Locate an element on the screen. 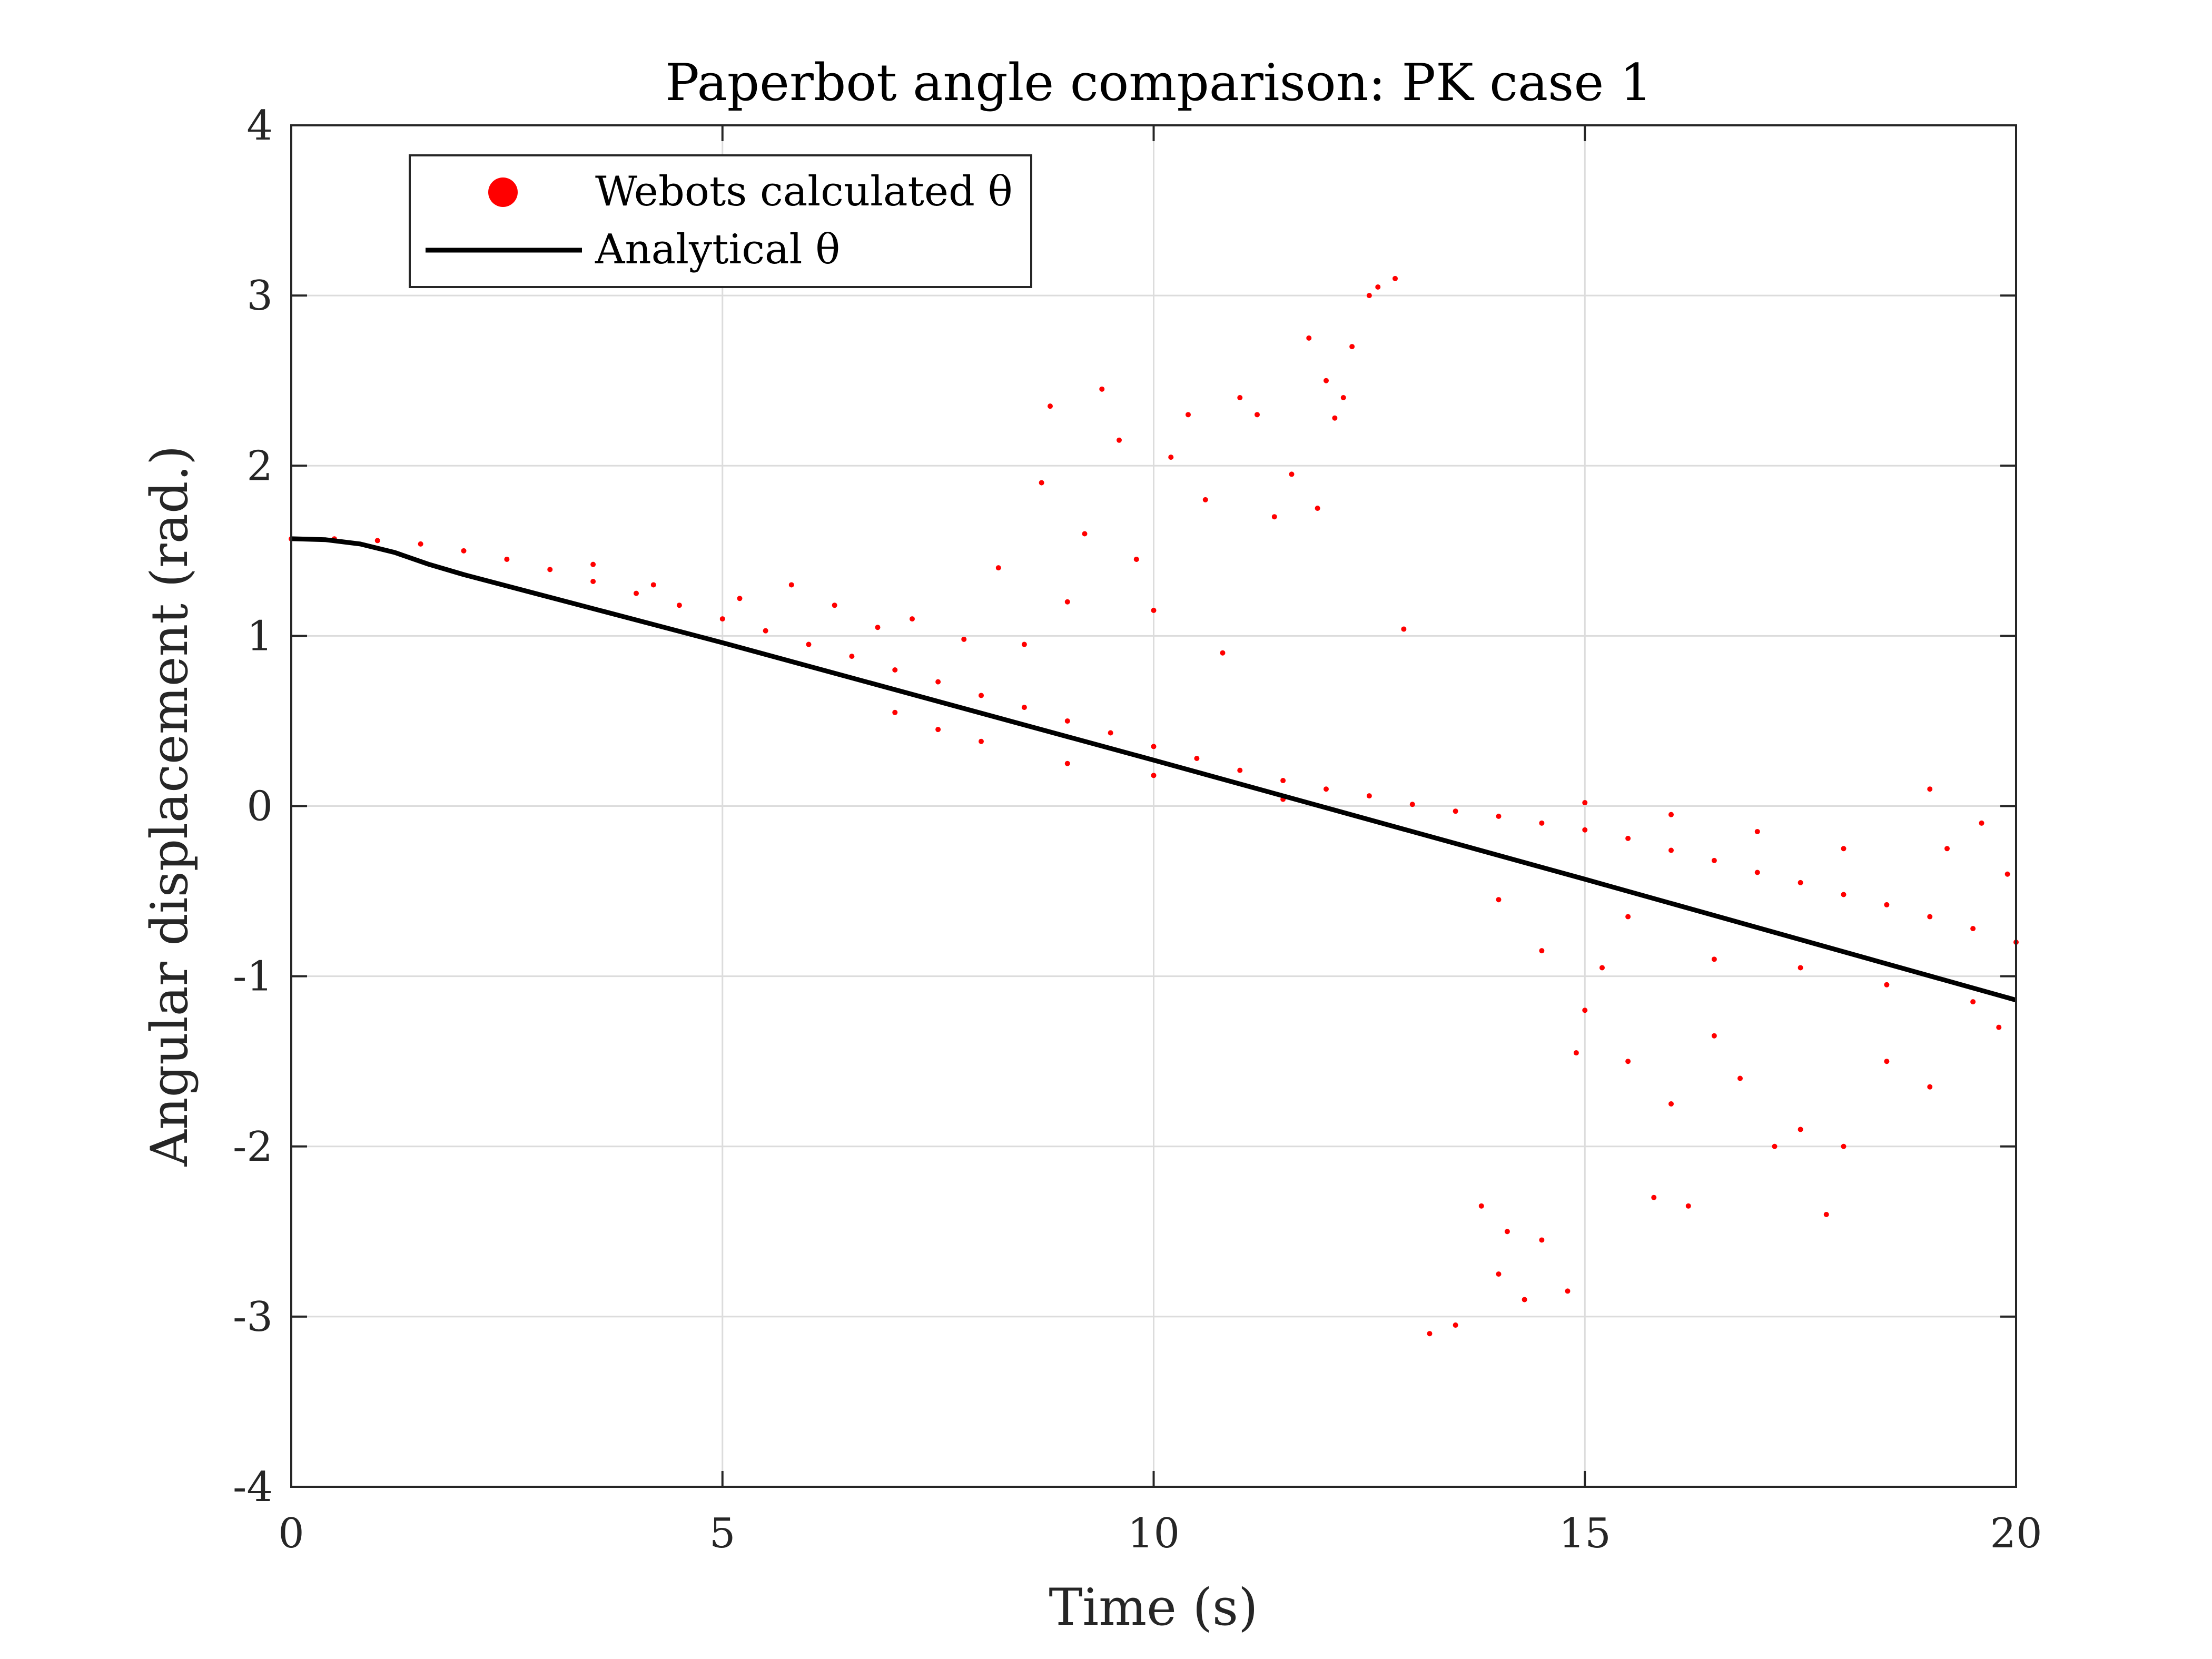 The width and height of the screenshot is (2212, 1659). y-tick-label: 2 is located at coordinates (259, 466).